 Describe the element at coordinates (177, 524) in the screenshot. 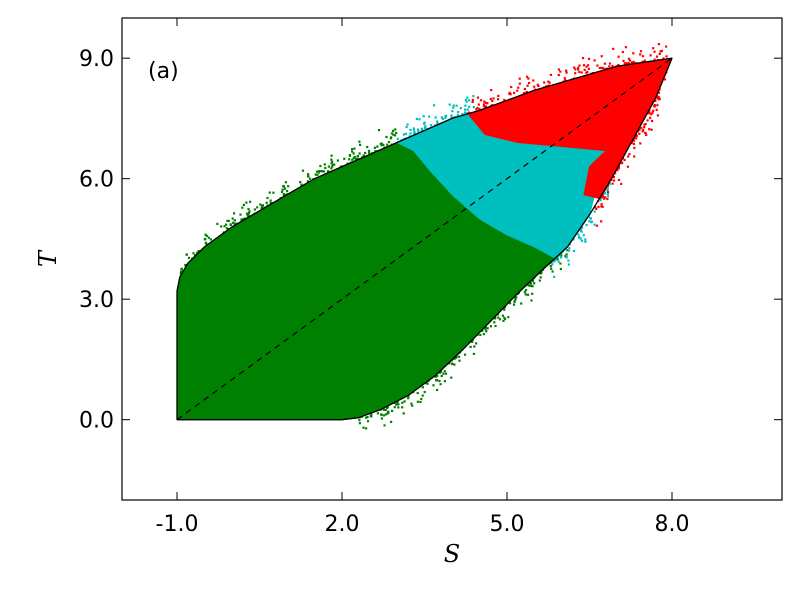

I see `x-tick-label: -1.0` at that location.